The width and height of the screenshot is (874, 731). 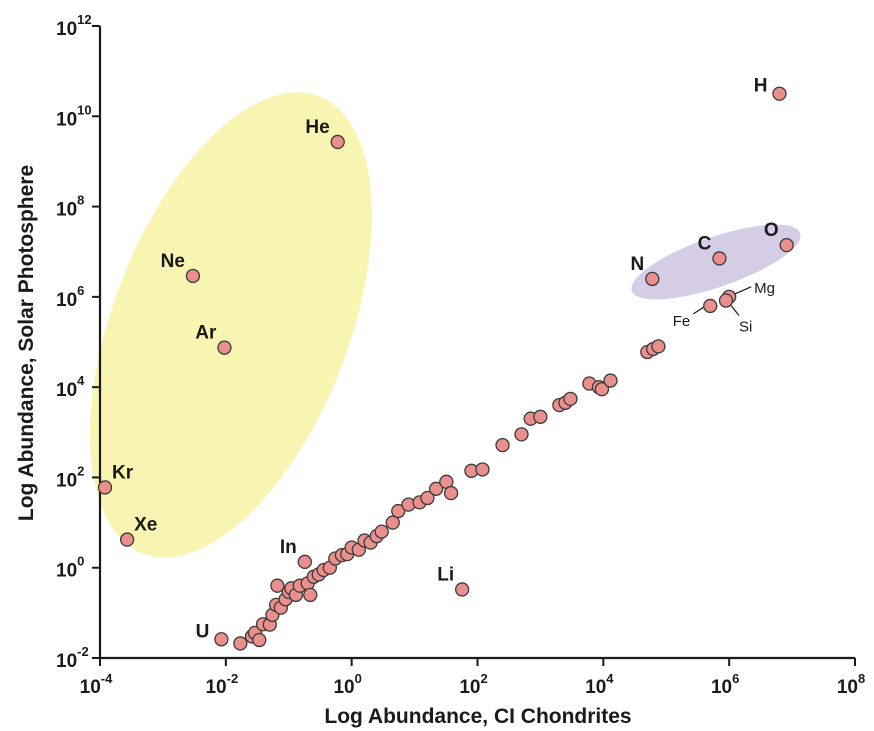 What do you see at coordinates (173, 261) in the screenshot?
I see `point-label-ne: Ne` at bounding box center [173, 261].